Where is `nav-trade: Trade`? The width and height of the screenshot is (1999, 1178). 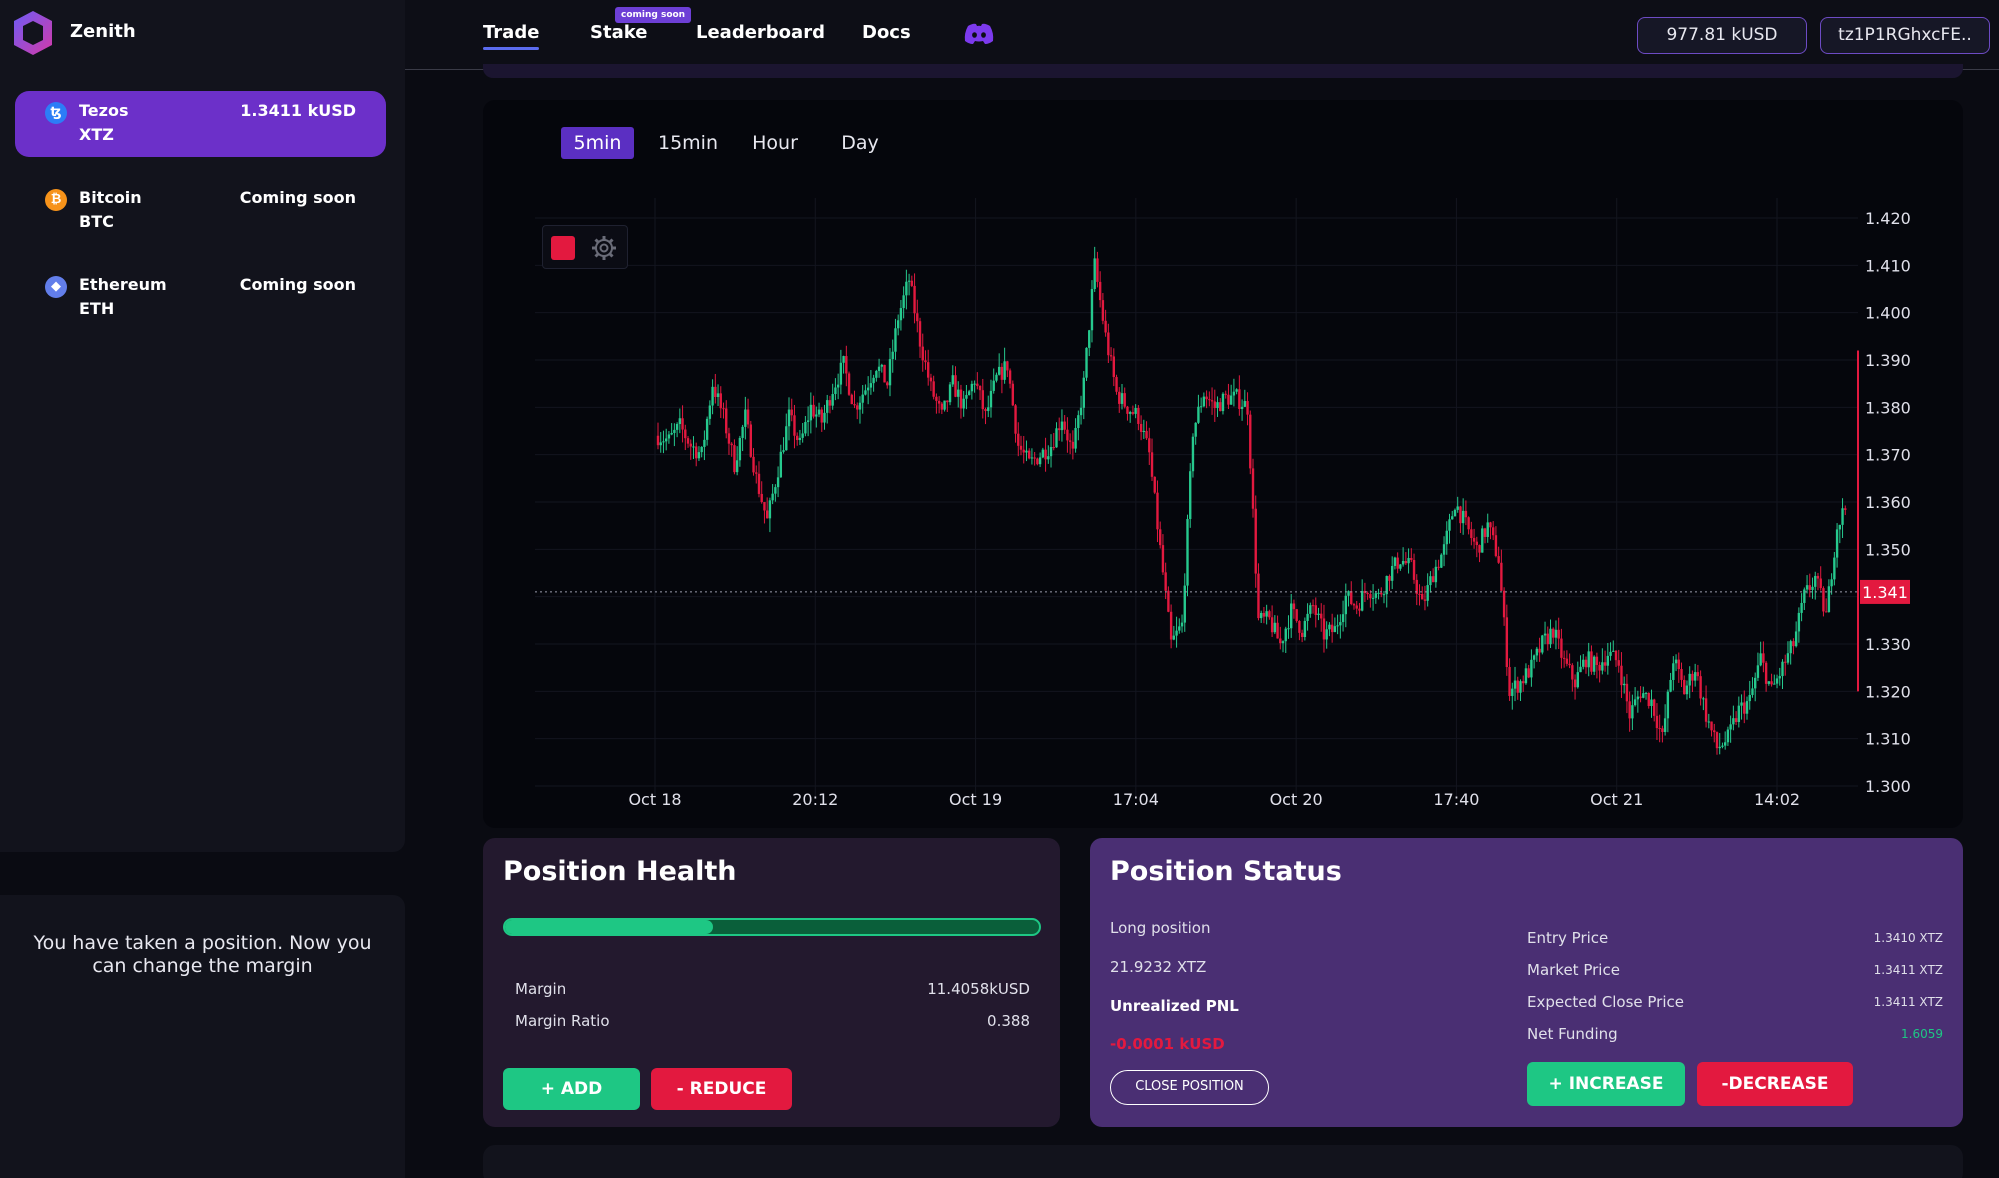 nav-trade: Trade is located at coordinates (511, 36).